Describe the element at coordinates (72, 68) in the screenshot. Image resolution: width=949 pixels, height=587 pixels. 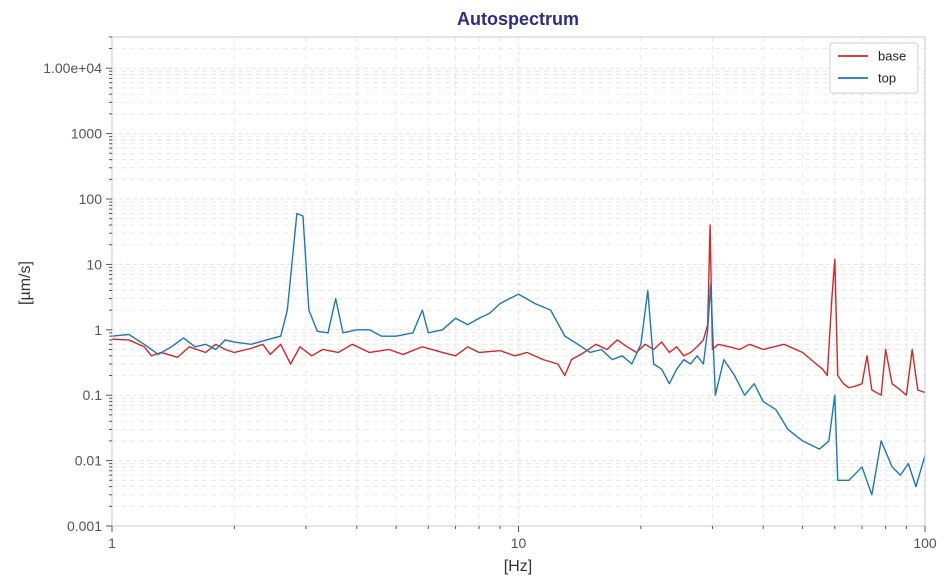
I see `y-tick-label: 1.00e+04` at that location.